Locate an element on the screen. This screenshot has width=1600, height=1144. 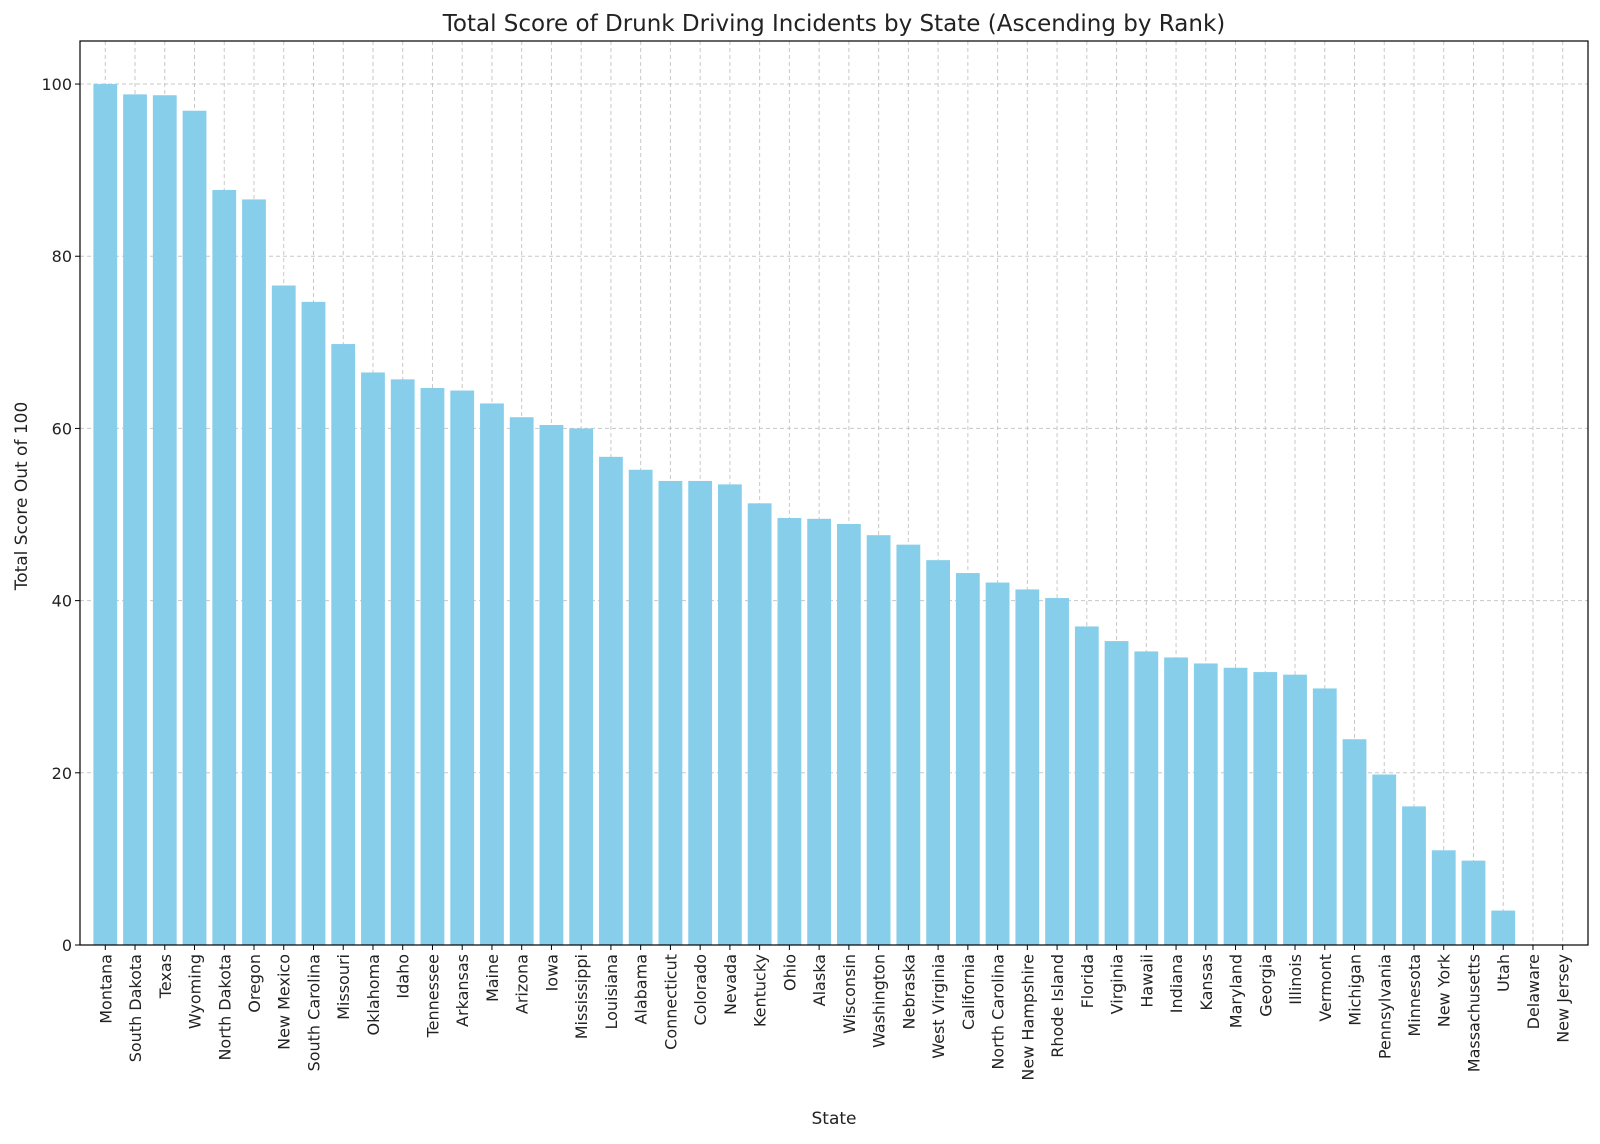
x-tick-label: Texas is located at coordinates (165, 976).